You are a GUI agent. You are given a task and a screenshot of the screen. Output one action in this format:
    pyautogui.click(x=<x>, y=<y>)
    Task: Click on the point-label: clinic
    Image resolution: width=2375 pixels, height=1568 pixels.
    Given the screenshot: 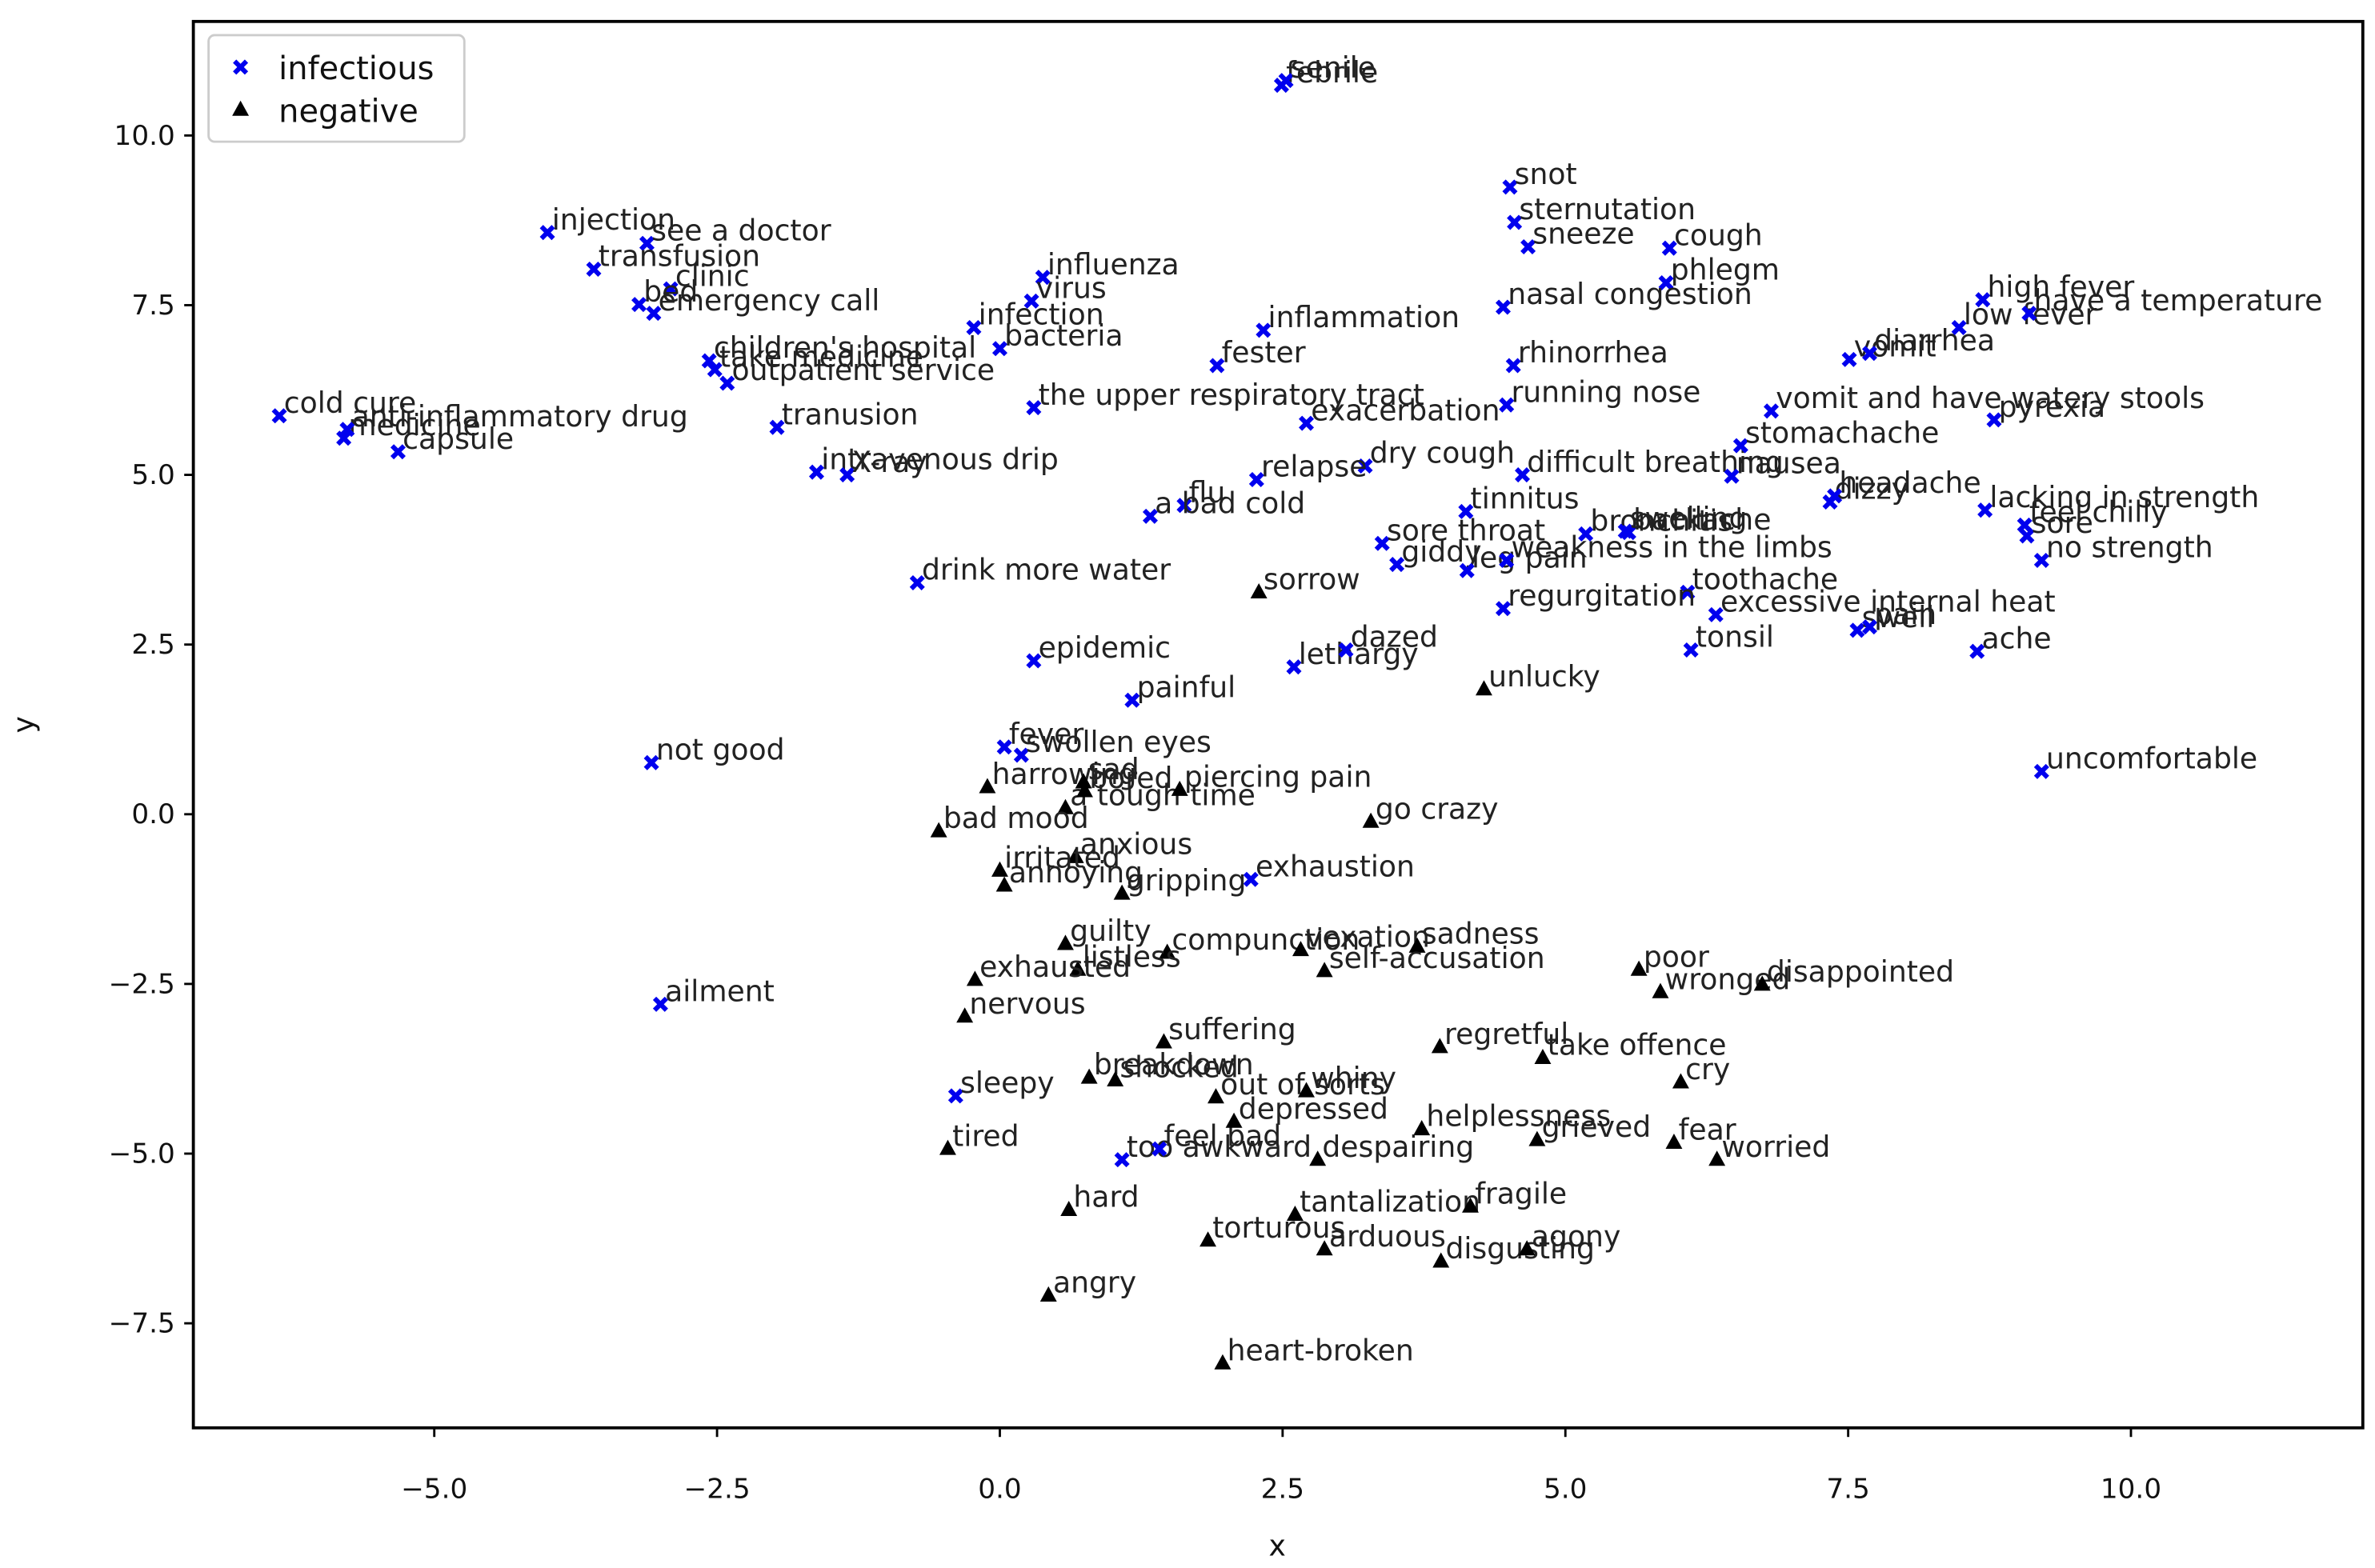 What is the action you would take?
    pyautogui.click(x=712, y=275)
    